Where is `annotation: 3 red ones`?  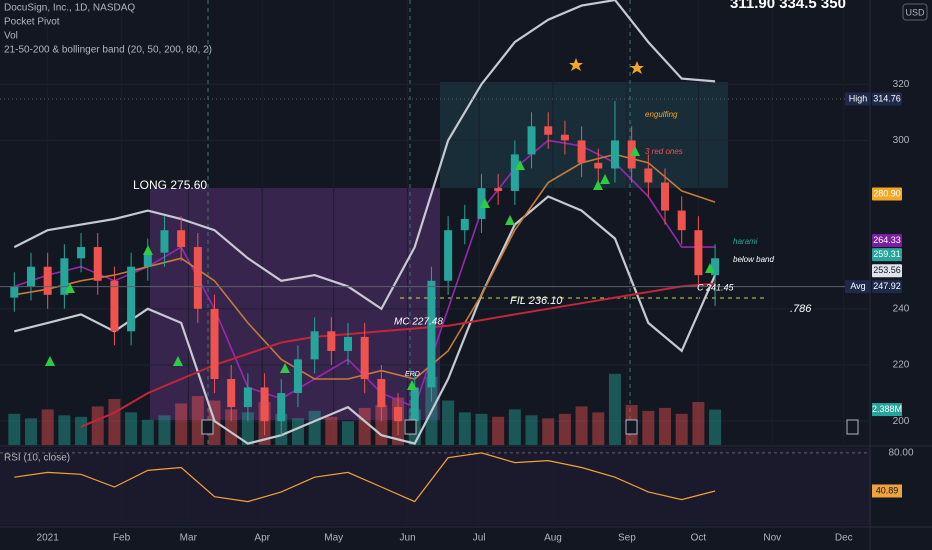
annotation: 3 red ones is located at coordinates (664, 151).